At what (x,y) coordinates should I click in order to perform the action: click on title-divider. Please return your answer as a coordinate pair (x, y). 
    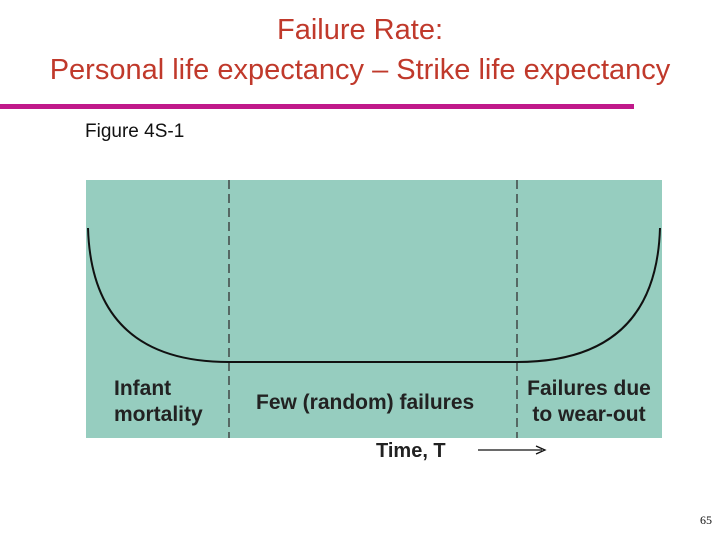
    Looking at the image, I should click on (317, 106).